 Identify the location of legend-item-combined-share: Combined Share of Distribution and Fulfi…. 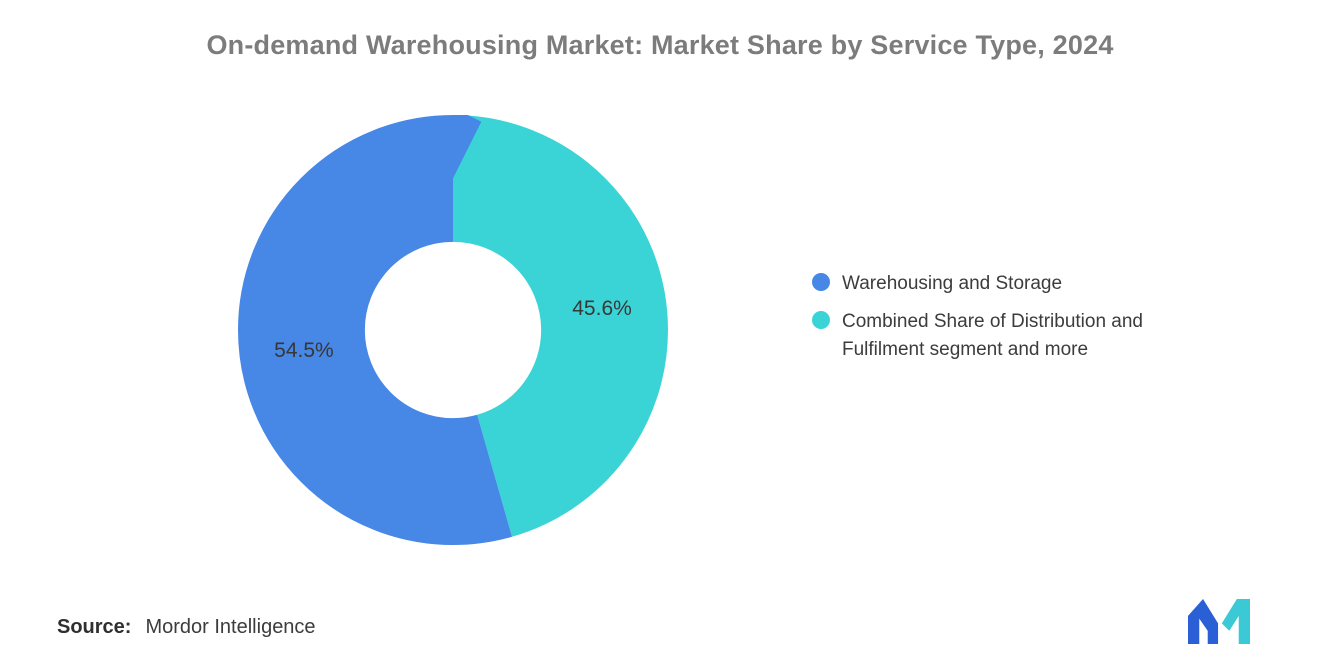
(1012, 336).